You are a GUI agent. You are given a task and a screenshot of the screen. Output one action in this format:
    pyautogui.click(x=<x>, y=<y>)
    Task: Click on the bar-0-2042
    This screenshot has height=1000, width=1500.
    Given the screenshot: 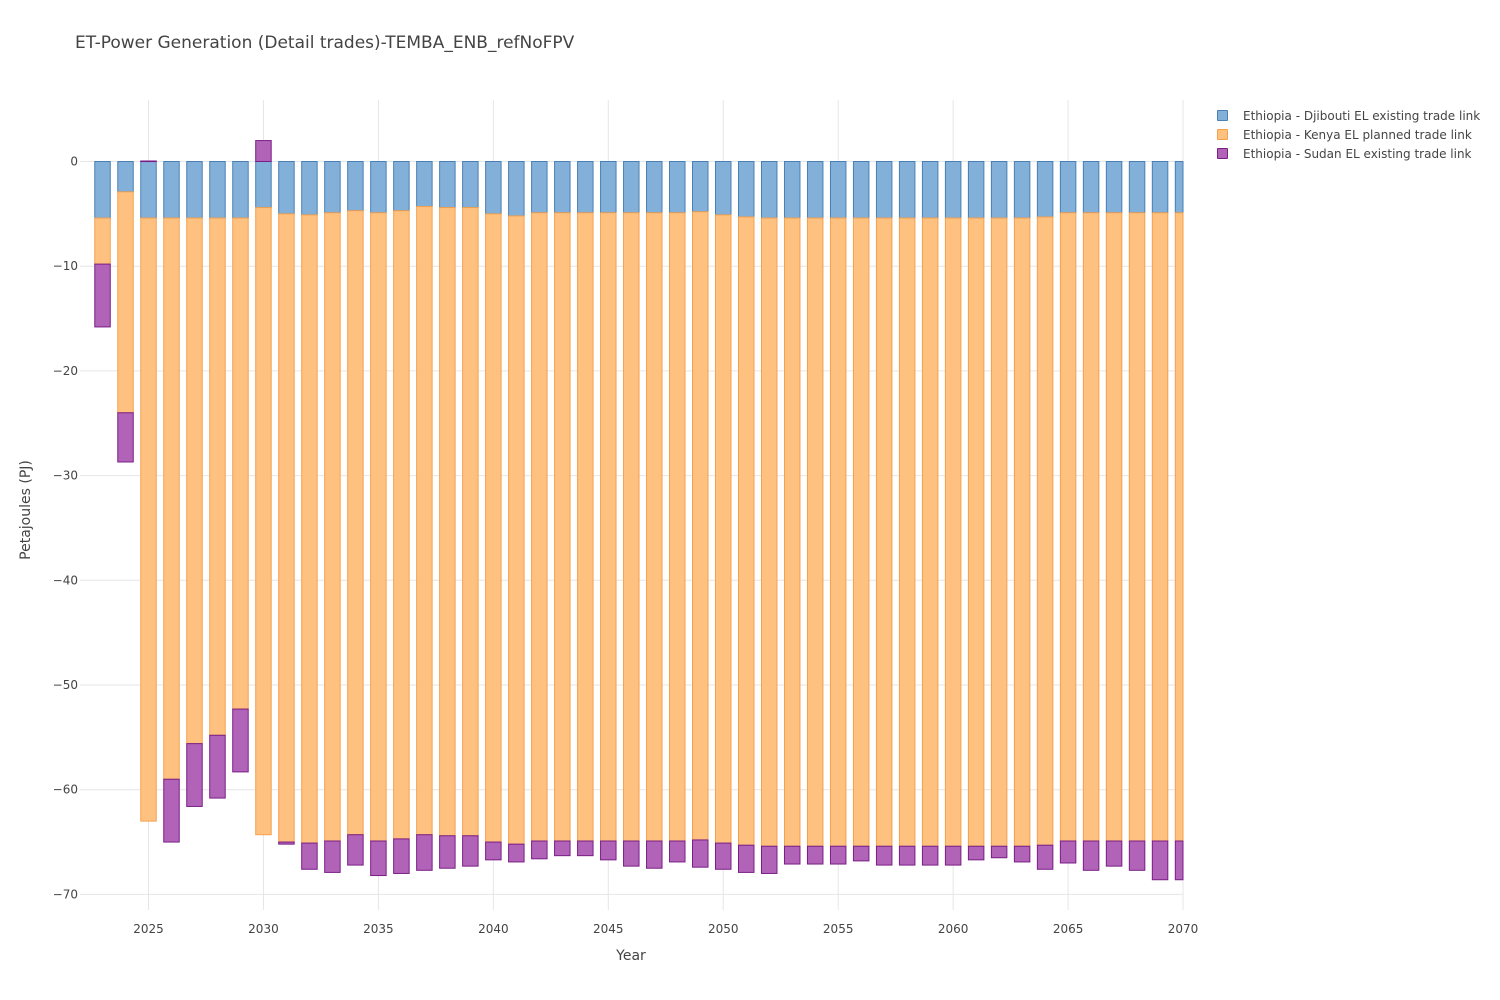 What is the action you would take?
    pyautogui.click(x=539, y=187)
    